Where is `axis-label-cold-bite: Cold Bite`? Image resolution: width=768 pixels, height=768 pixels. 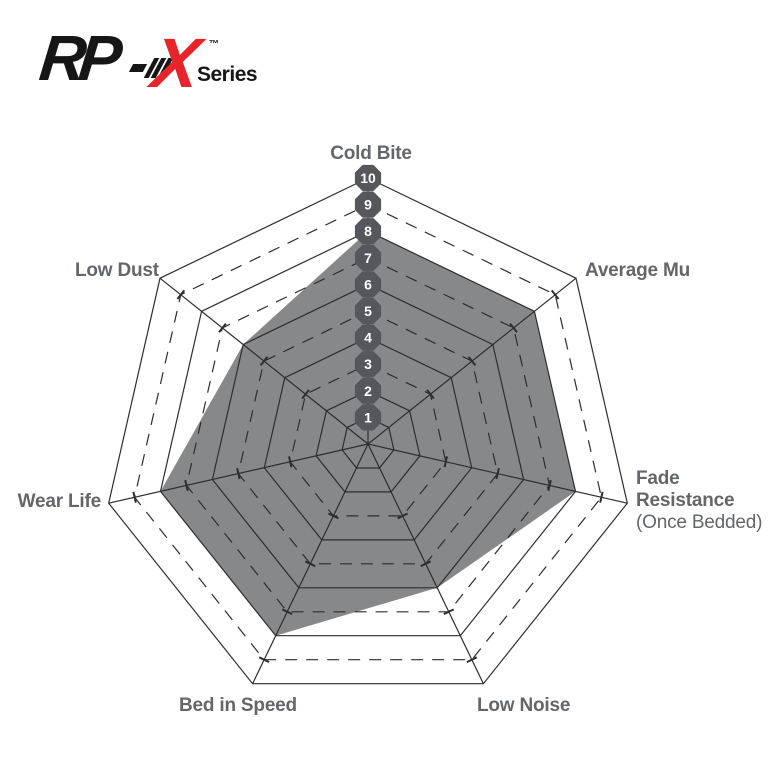 axis-label-cold-bite: Cold Bite is located at coordinates (371, 153).